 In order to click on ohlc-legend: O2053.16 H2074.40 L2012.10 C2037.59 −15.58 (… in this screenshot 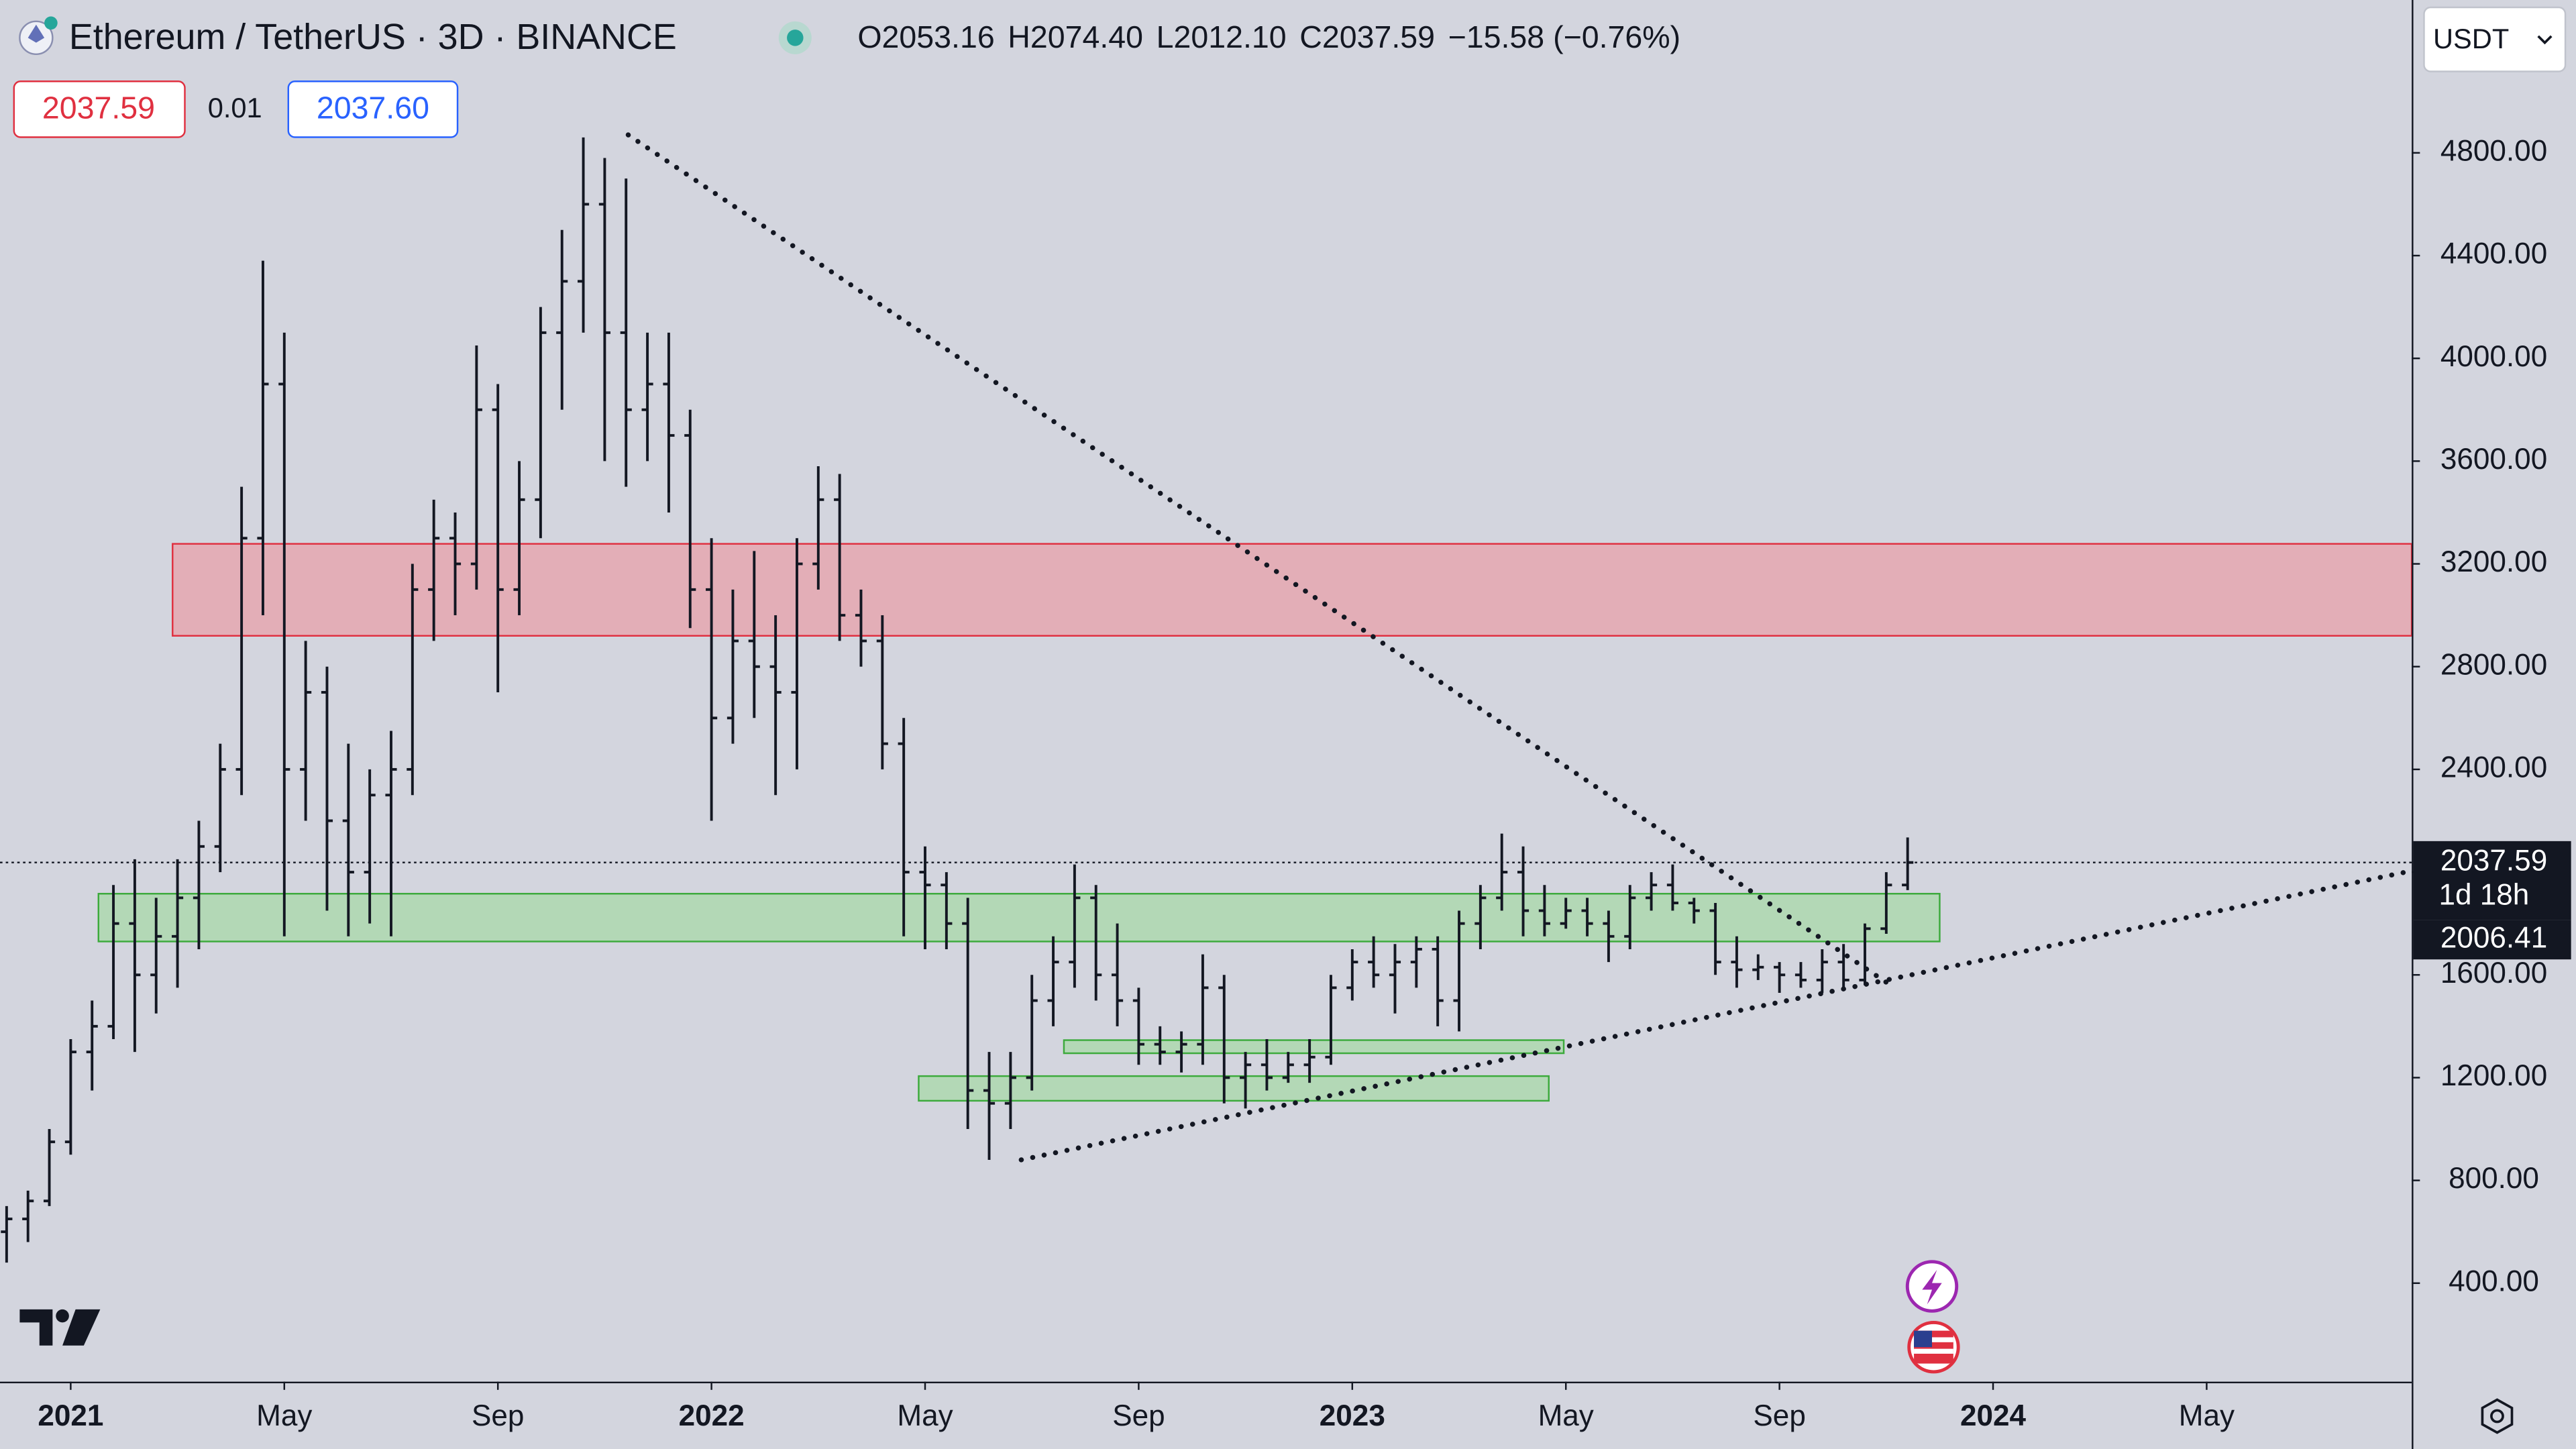, I will do `click(1268, 36)`.